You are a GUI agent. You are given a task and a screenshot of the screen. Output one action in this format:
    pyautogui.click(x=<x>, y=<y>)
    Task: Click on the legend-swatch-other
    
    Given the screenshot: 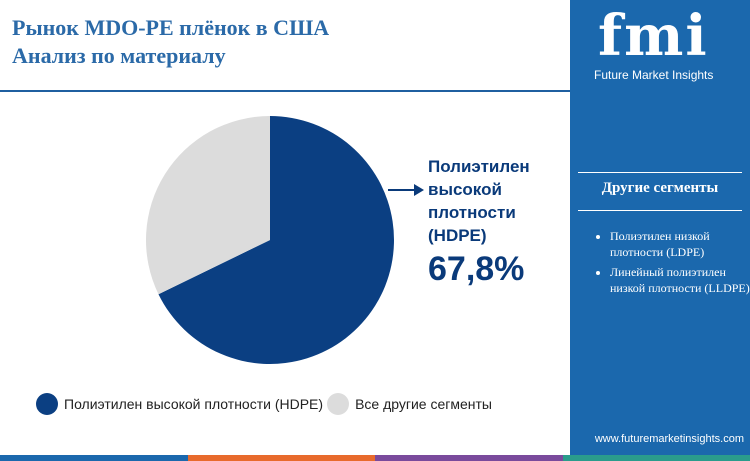 What is the action you would take?
    pyautogui.click(x=338, y=404)
    